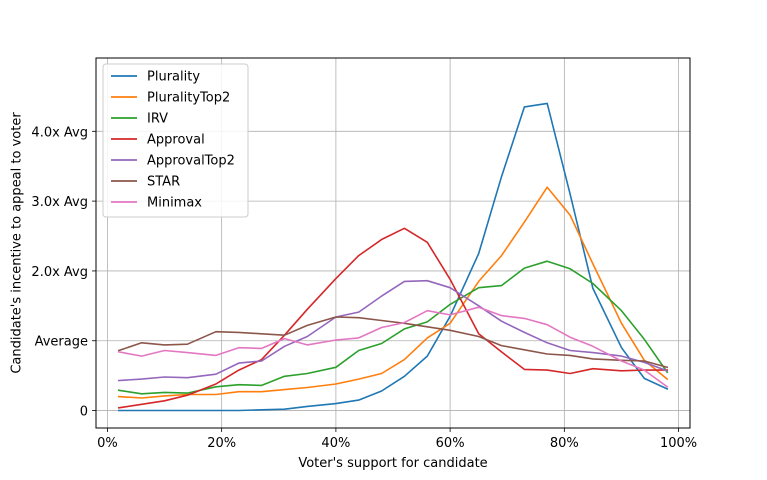  I want to click on x-tick-label: 100%, so click(678, 443).